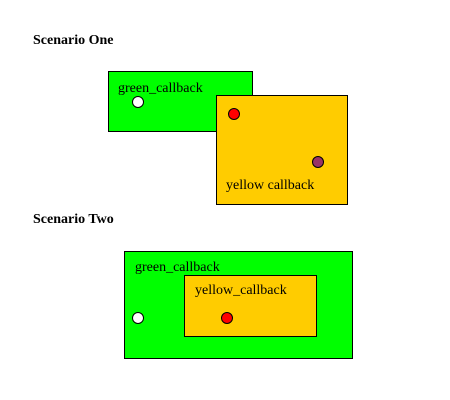  What do you see at coordinates (270, 185) in the screenshot?
I see `scenario-one-yellow-label: yellow callback` at bounding box center [270, 185].